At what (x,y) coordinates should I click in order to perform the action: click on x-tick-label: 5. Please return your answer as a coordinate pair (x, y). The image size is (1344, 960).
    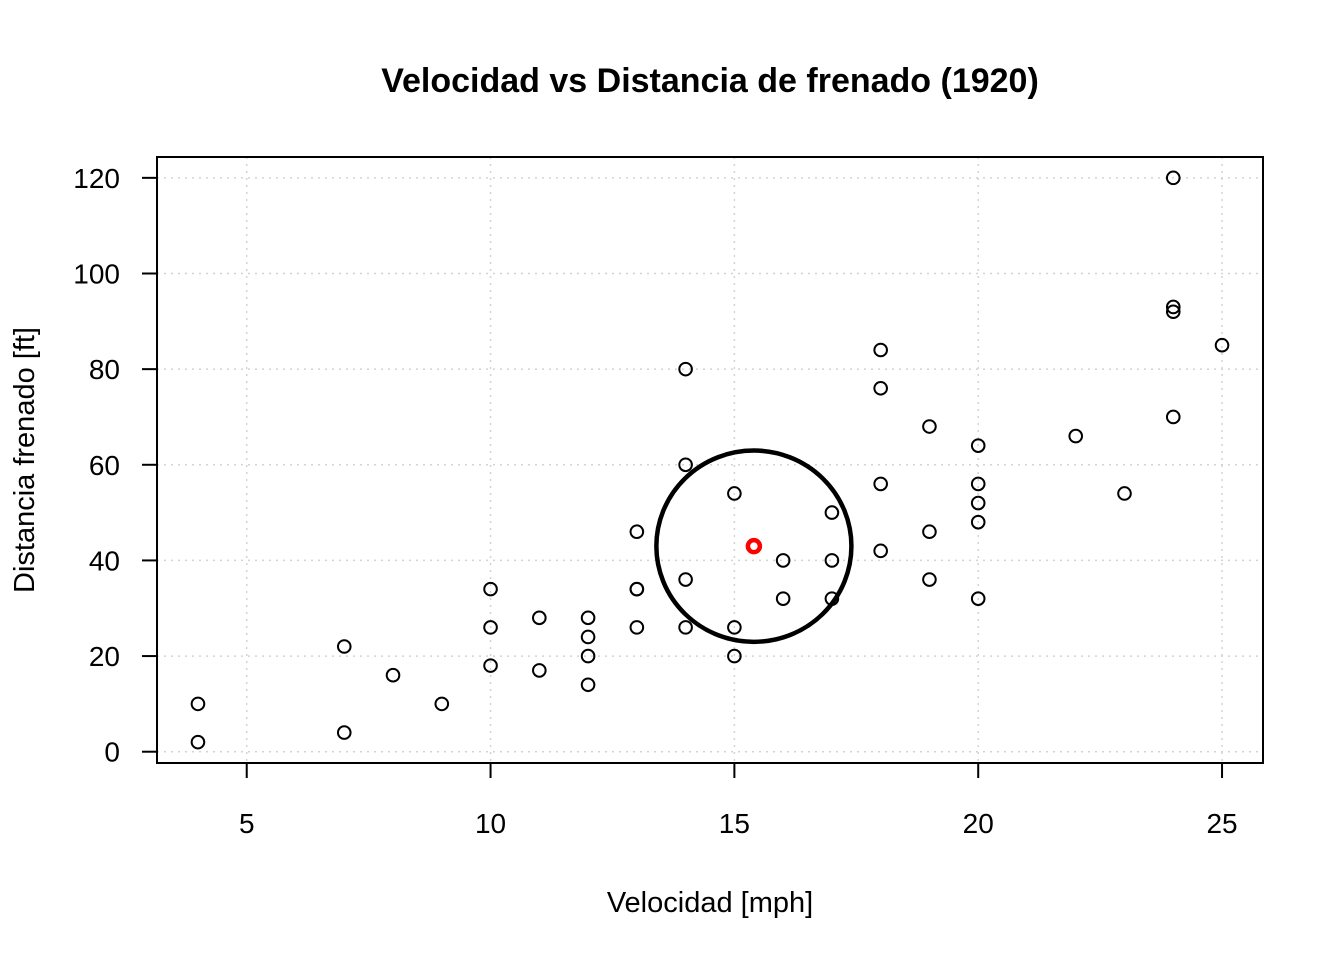
    Looking at the image, I should click on (247, 823).